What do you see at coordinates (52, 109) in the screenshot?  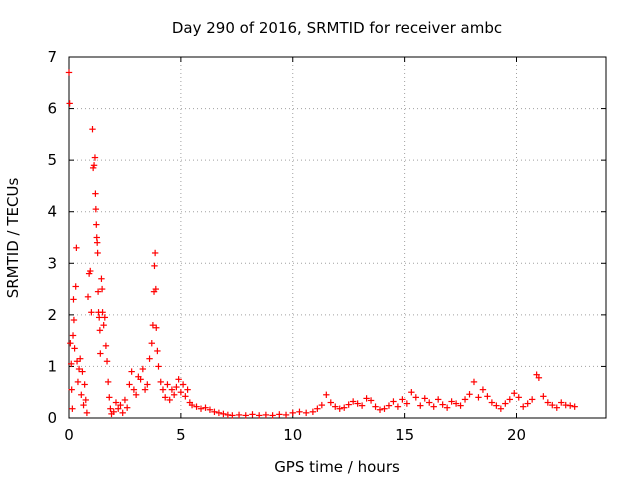 I see `y-tick-label: 6` at bounding box center [52, 109].